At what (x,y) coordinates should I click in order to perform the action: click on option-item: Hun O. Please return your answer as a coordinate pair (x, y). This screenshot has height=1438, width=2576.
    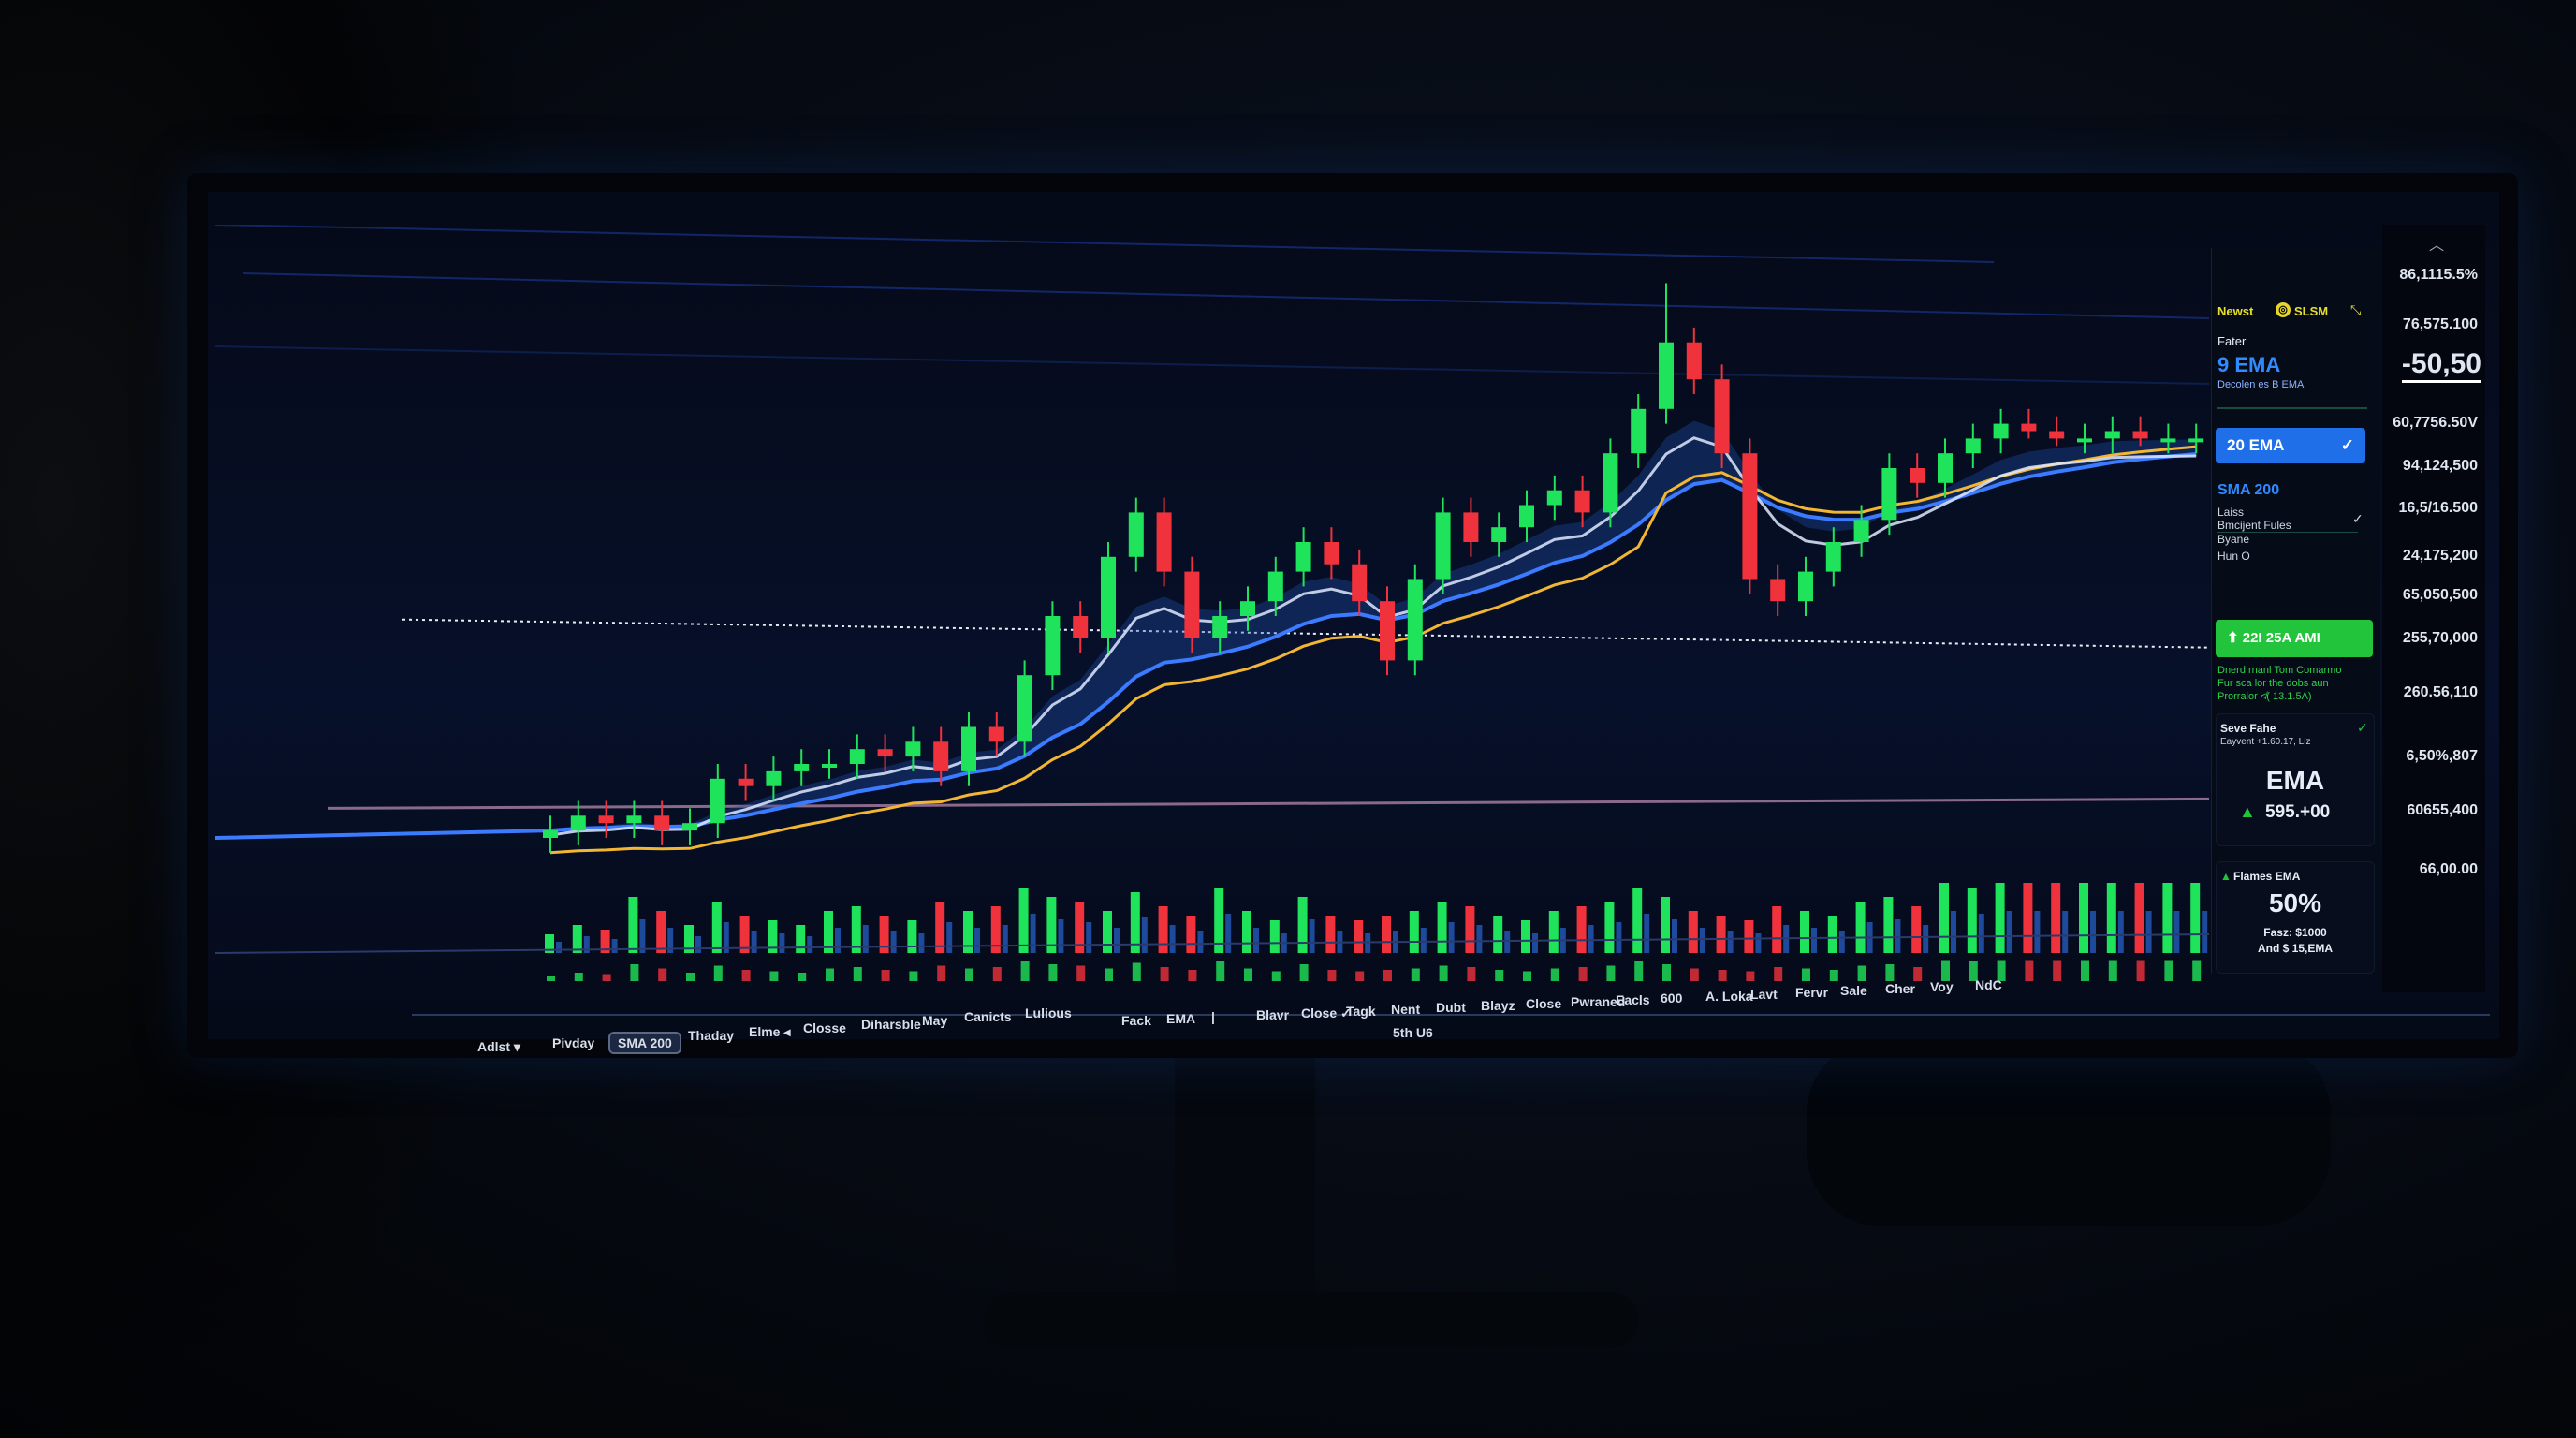
    Looking at the image, I should click on (2234, 556).